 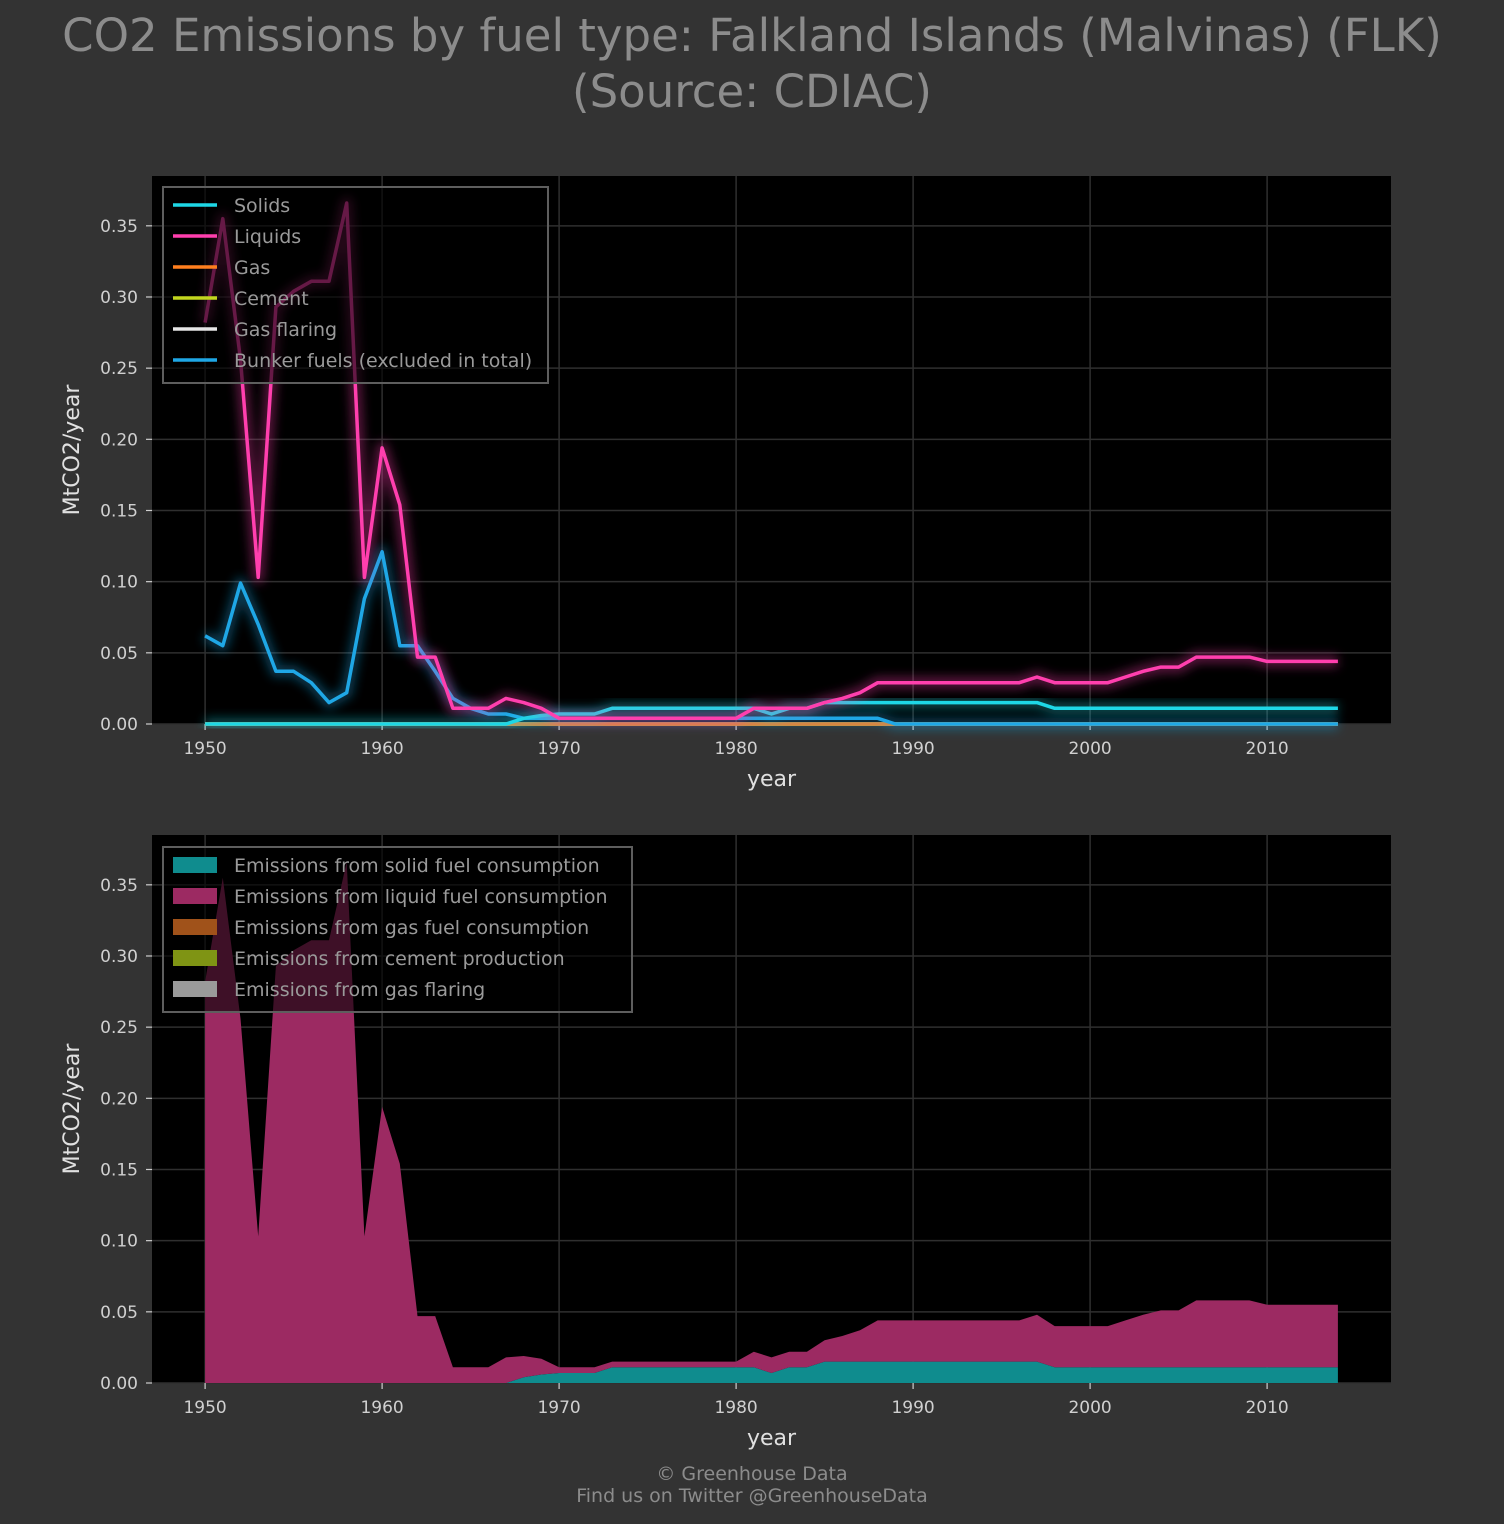 What do you see at coordinates (271, 299) in the screenshot?
I see `legend-label: Cement` at bounding box center [271, 299].